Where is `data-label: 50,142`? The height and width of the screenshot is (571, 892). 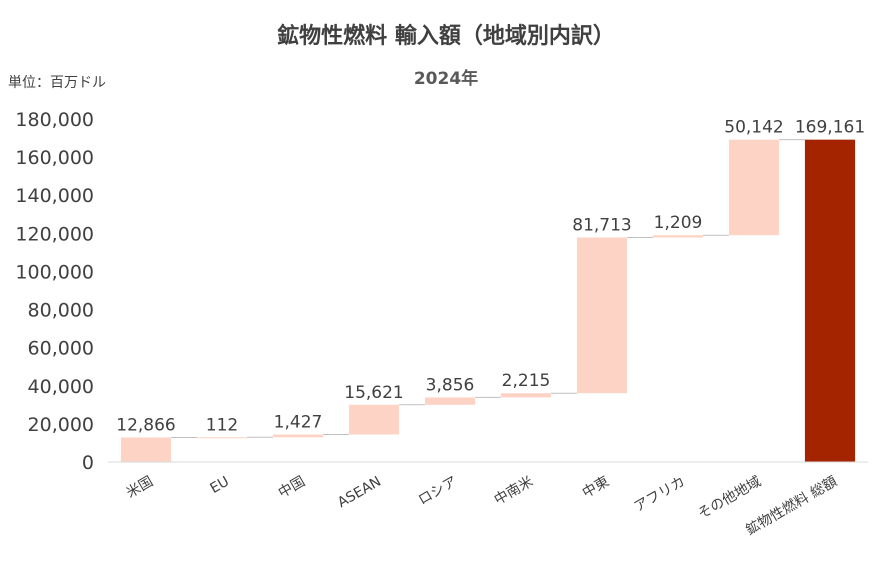 data-label: 50,142 is located at coordinates (753, 128).